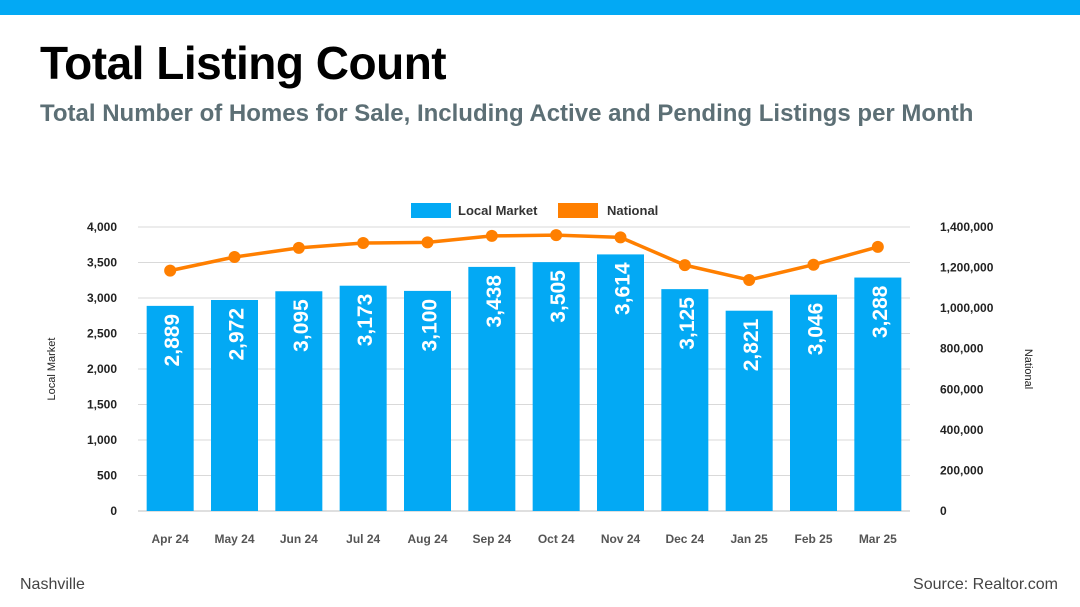 The image size is (1080, 607). I want to click on x-tick-label: Sep 24, so click(491, 539).